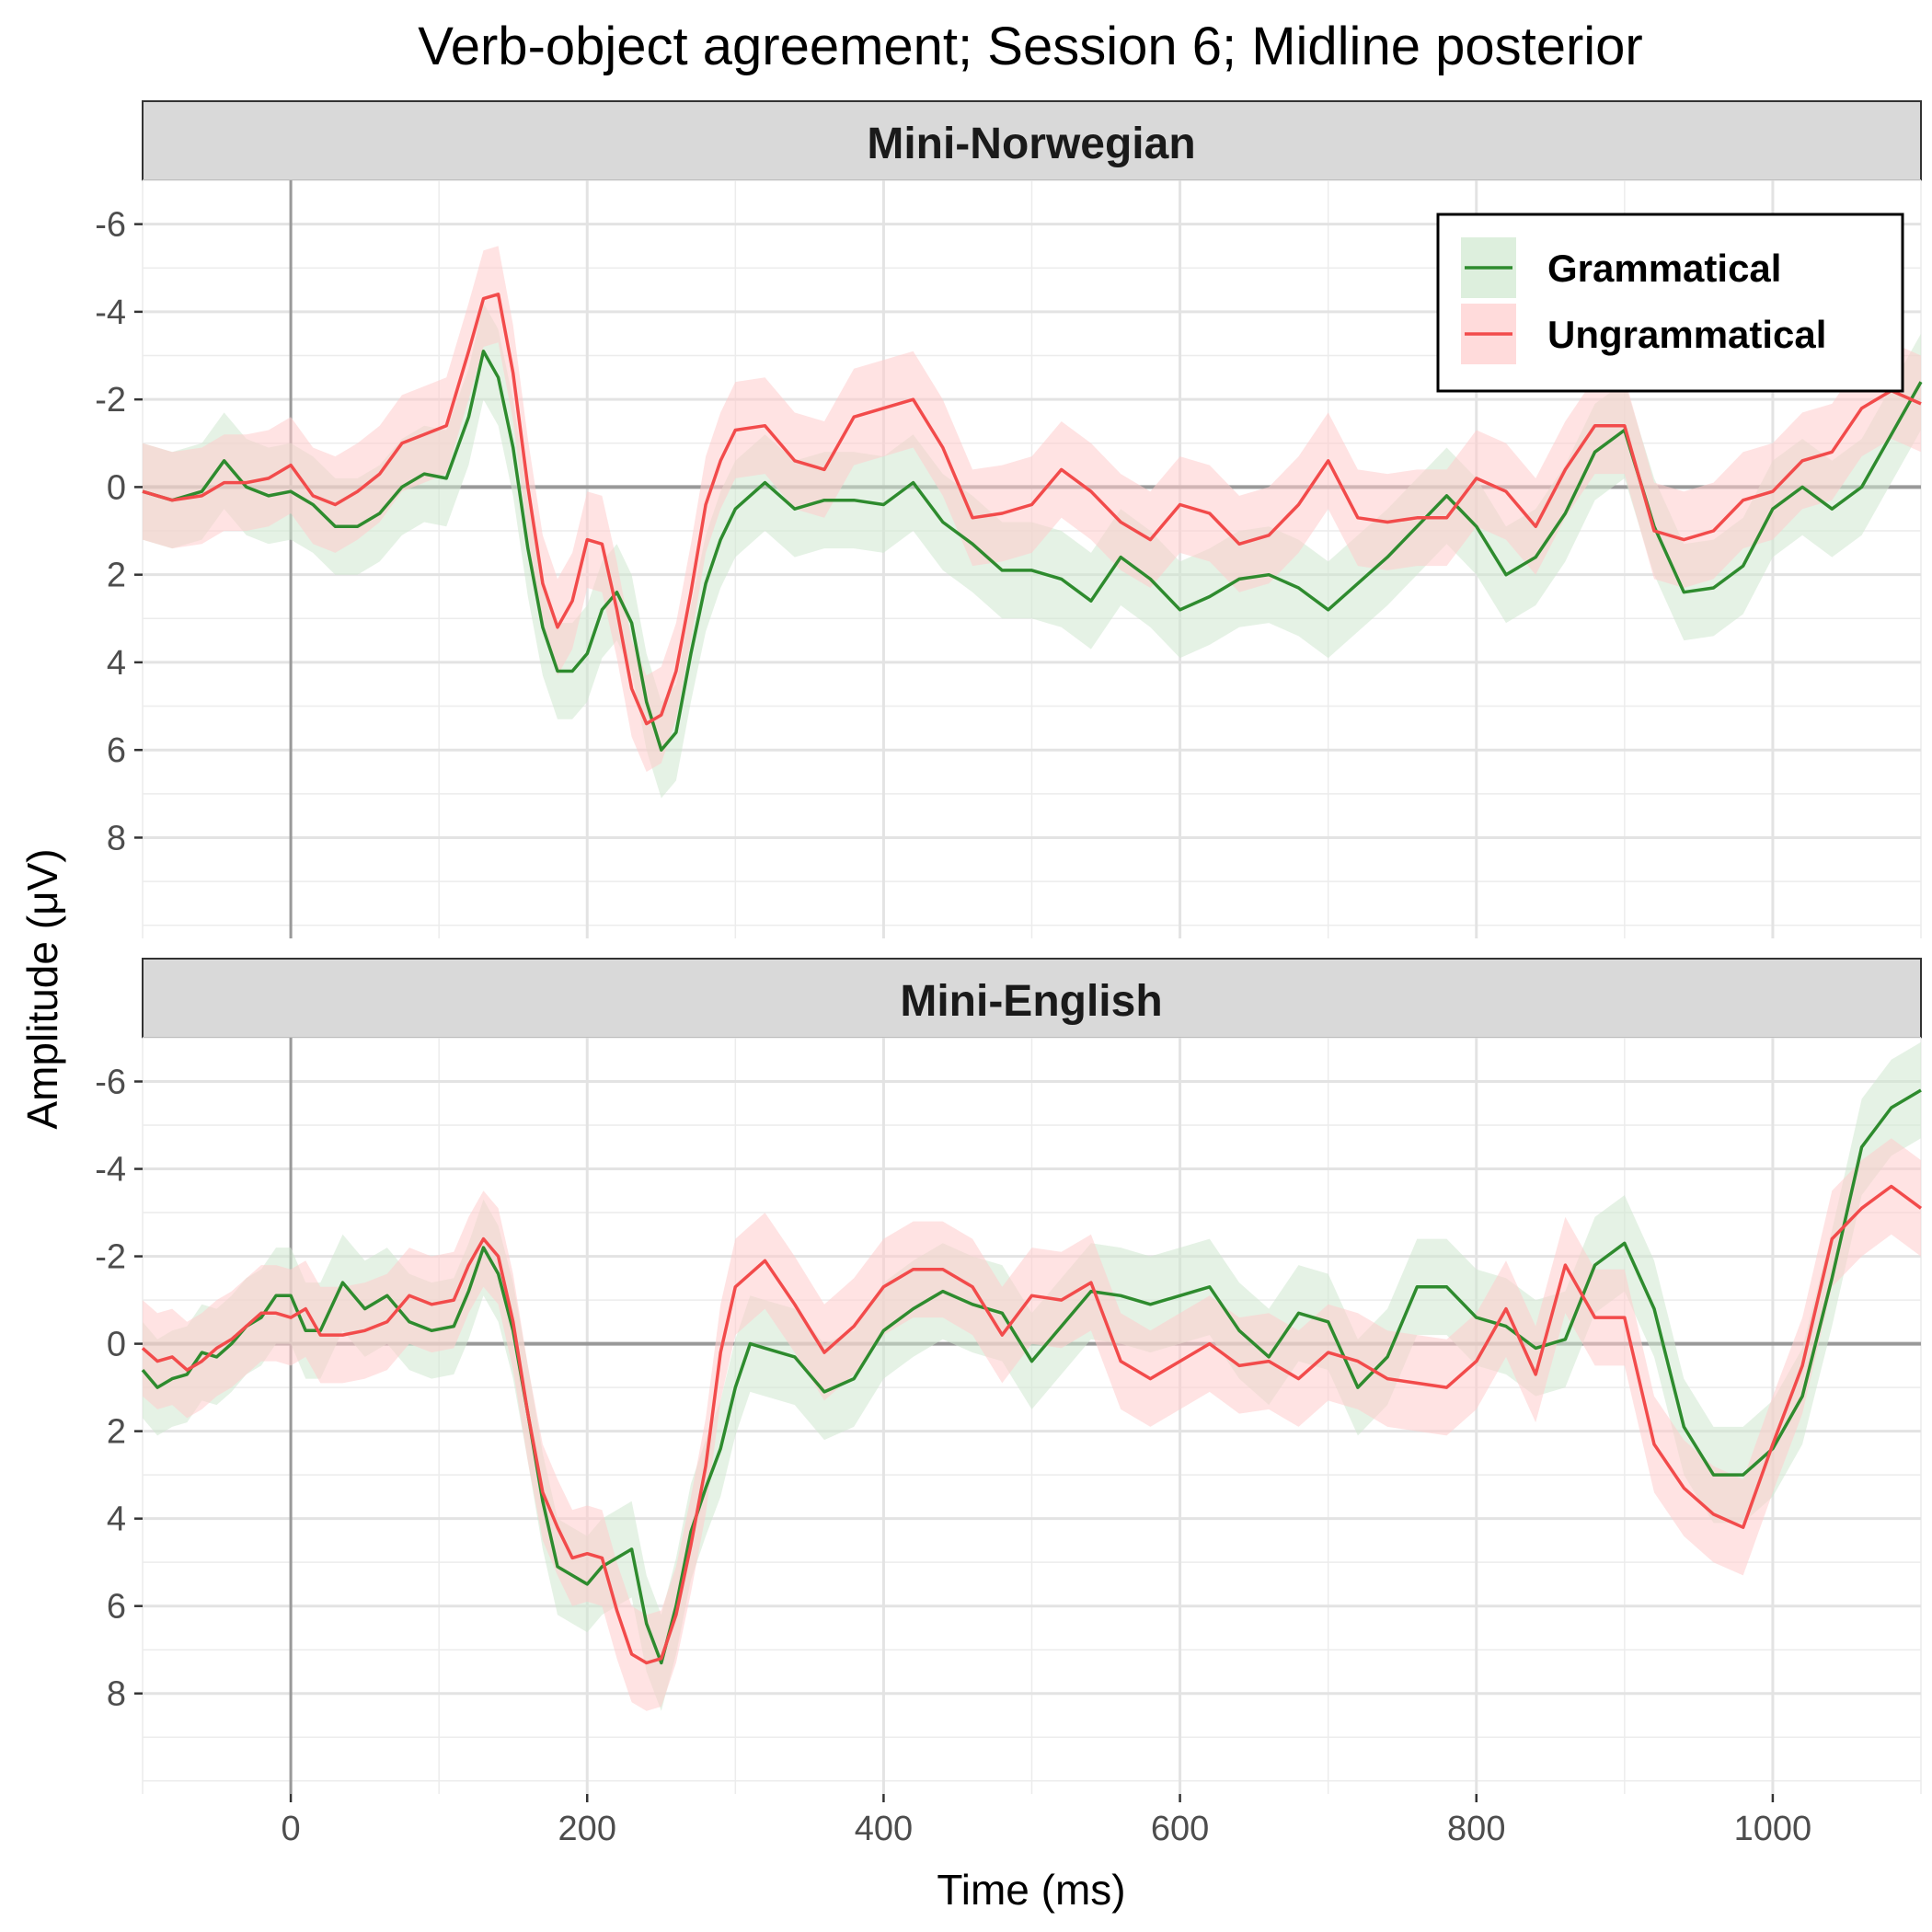  What do you see at coordinates (1664, 268) in the screenshot?
I see `legend-label-grammatical: Grammatical` at bounding box center [1664, 268].